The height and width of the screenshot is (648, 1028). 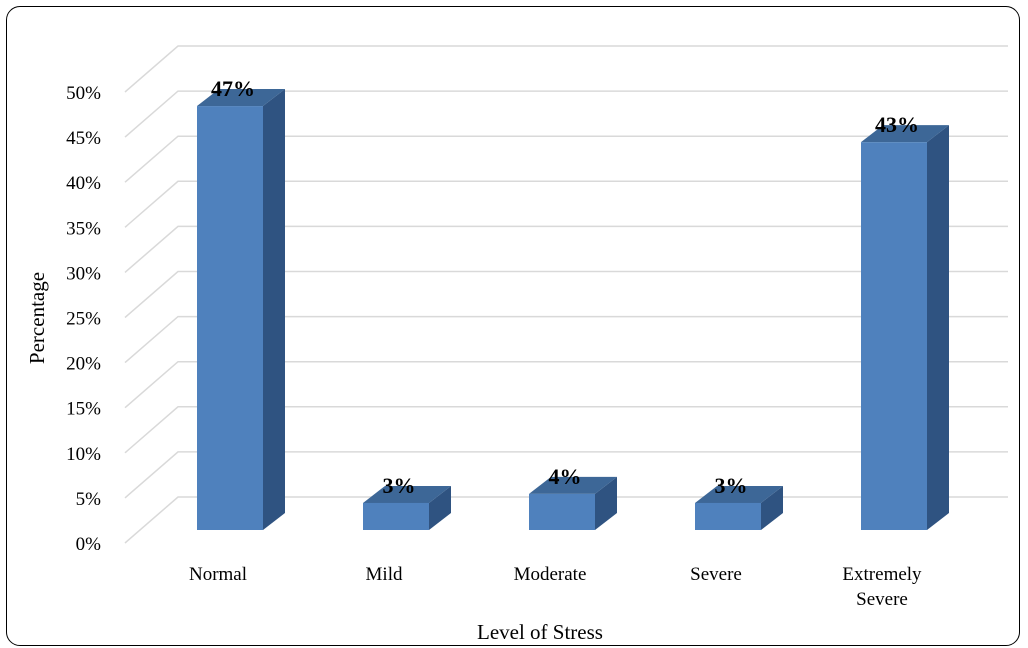 I want to click on y-tick-label: 10%, so click(x=83, y=454).